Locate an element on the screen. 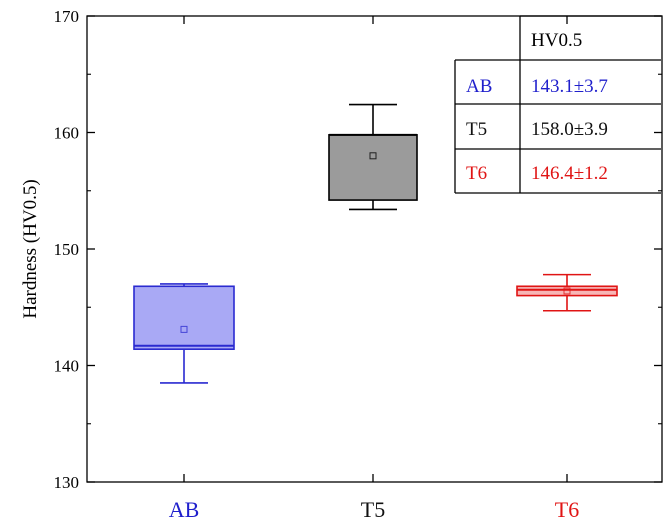 This screenshot has height=526, width=668. y-tick-label: 140 is located at coordinates (67, 366).